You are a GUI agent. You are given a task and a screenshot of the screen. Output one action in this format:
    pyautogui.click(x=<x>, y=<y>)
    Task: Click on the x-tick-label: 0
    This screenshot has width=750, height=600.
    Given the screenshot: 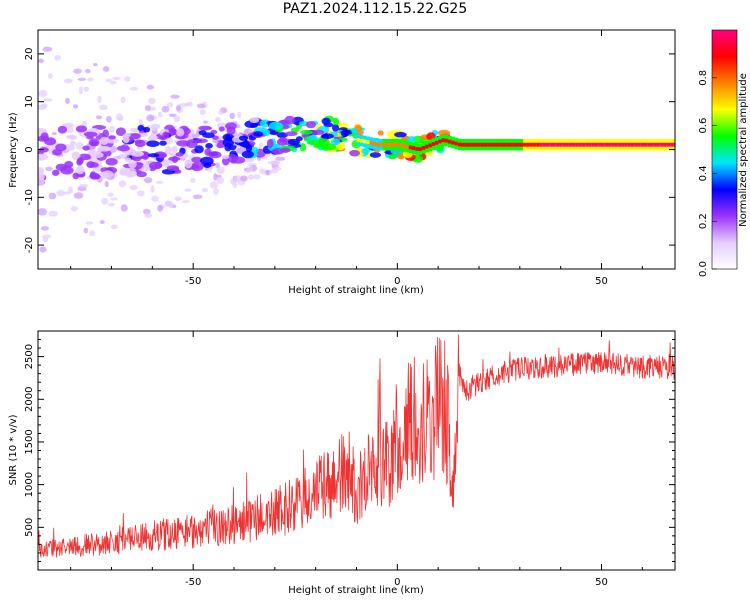 What is the action you would take?
    pyautogui.click(x=397, y=582)
    